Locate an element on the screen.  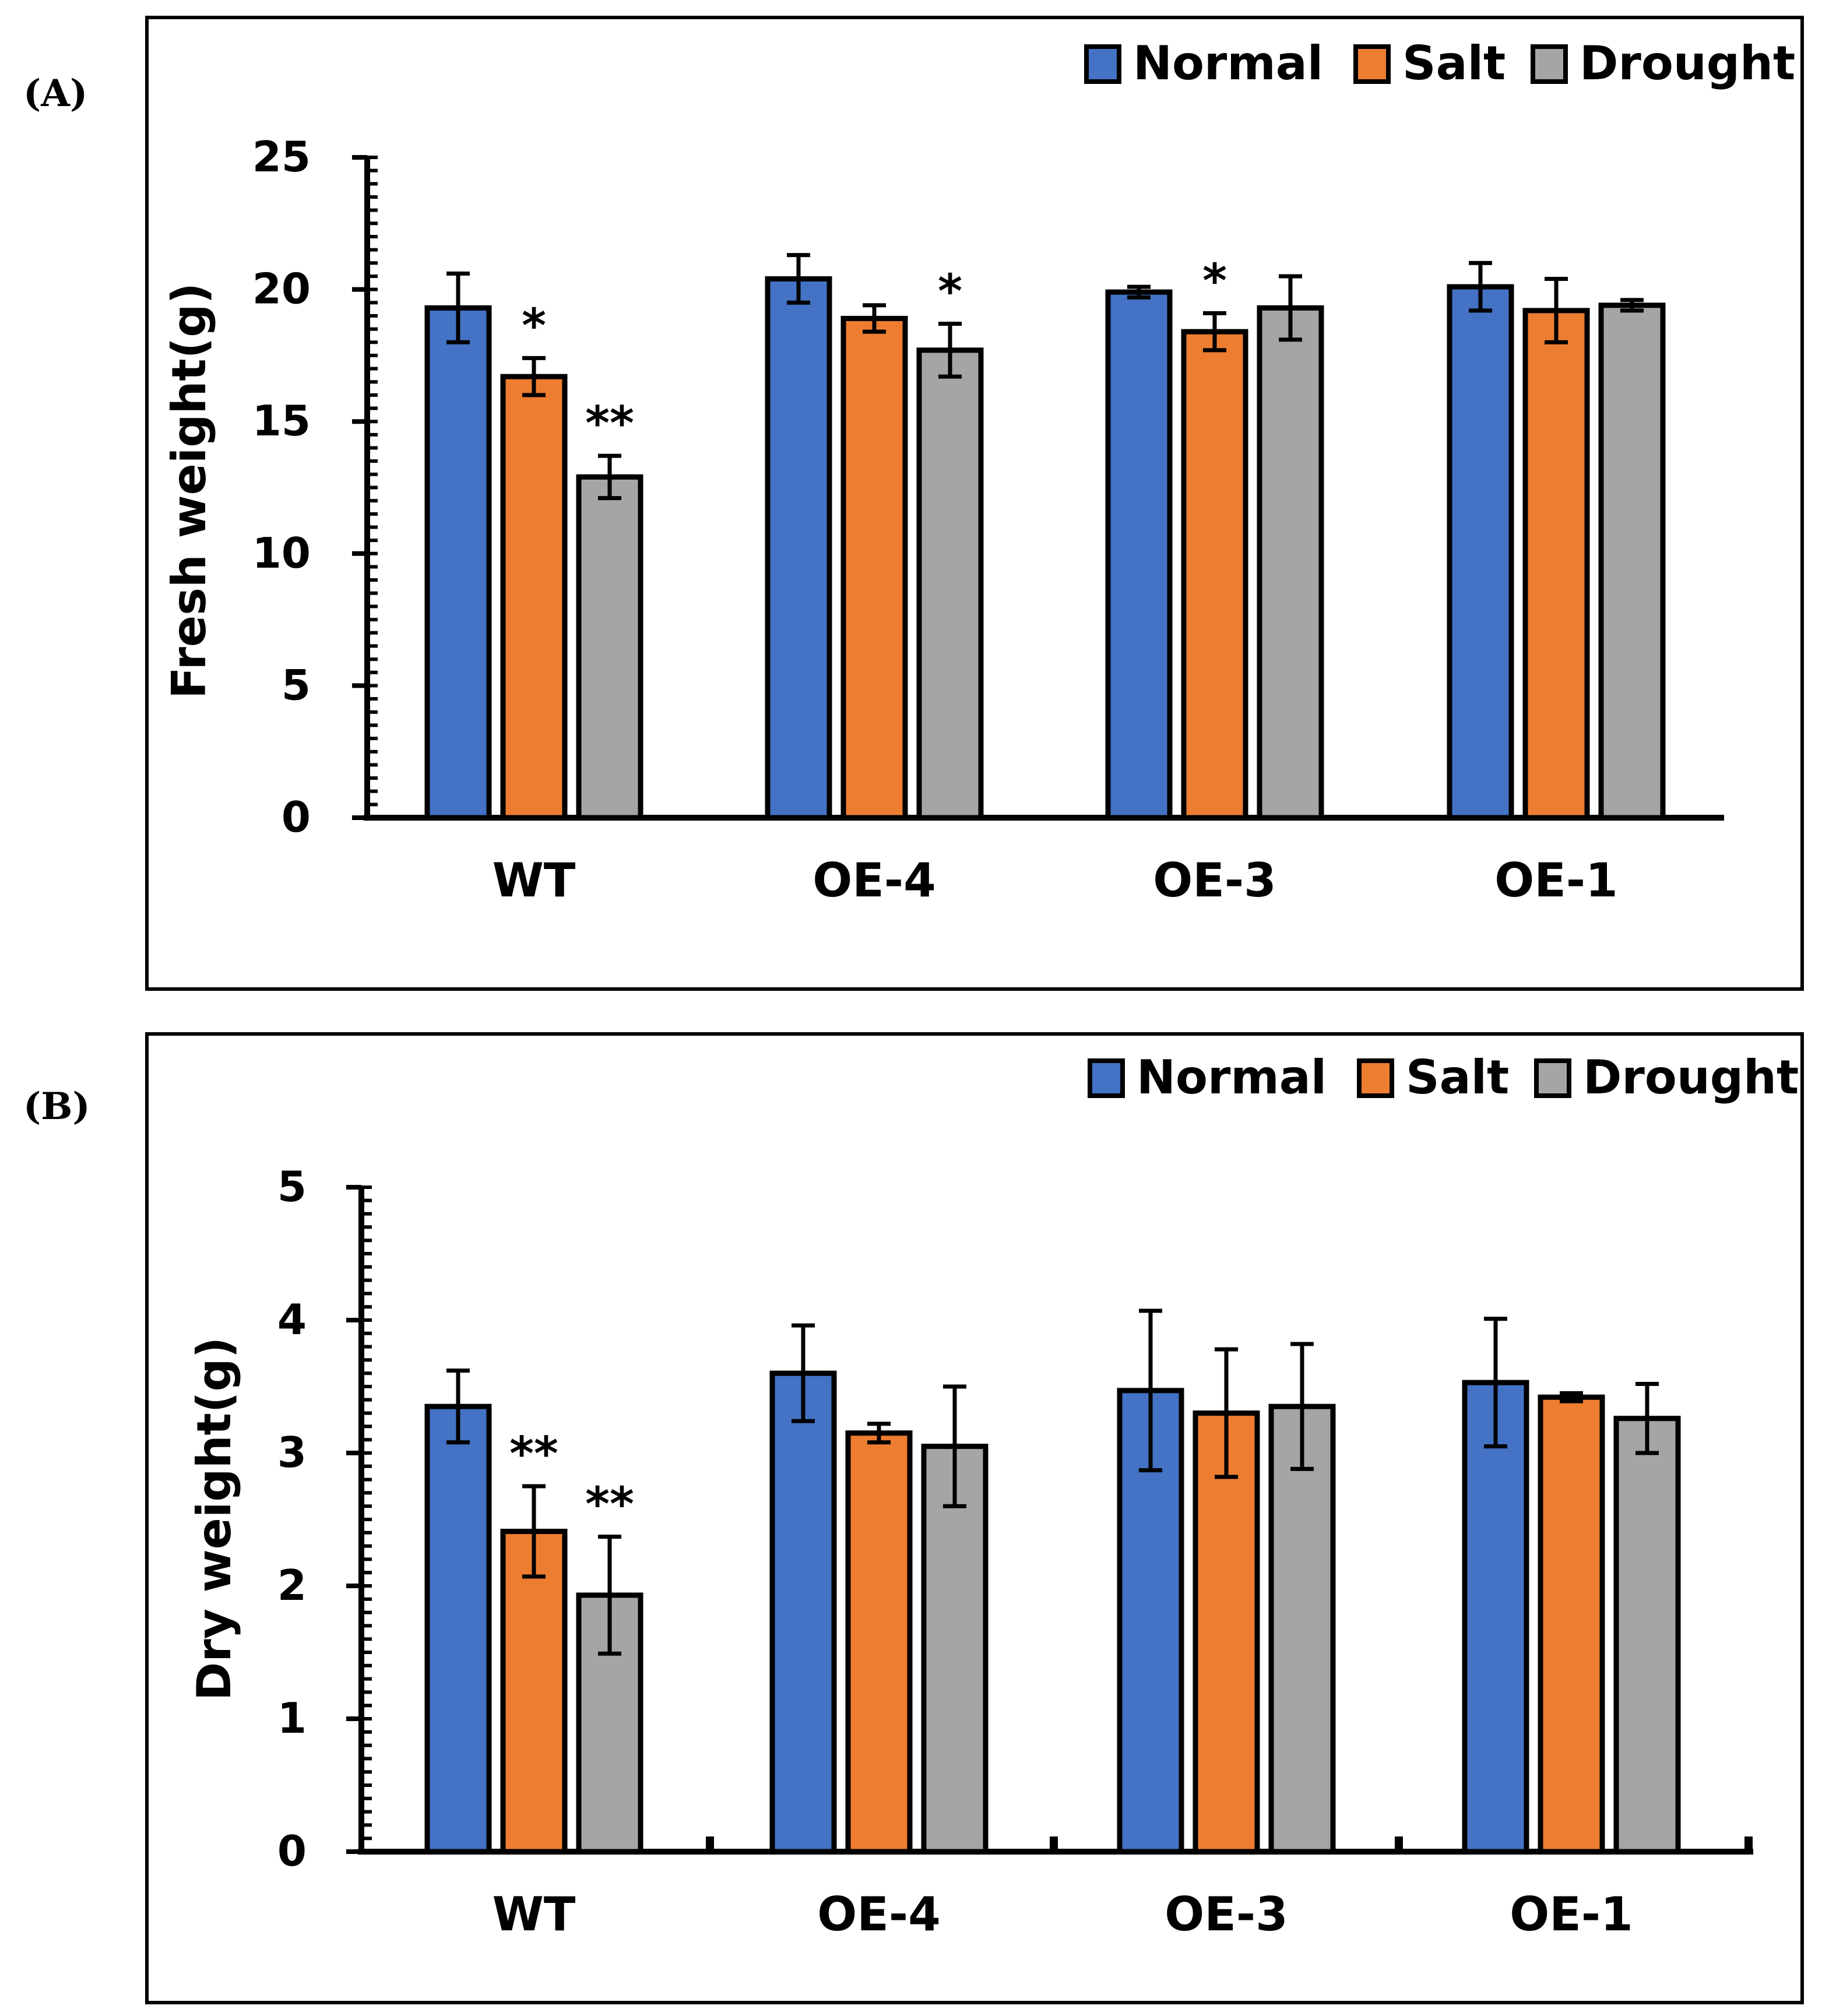
y-tick-label: 25 is located at coordinates (281, 156).